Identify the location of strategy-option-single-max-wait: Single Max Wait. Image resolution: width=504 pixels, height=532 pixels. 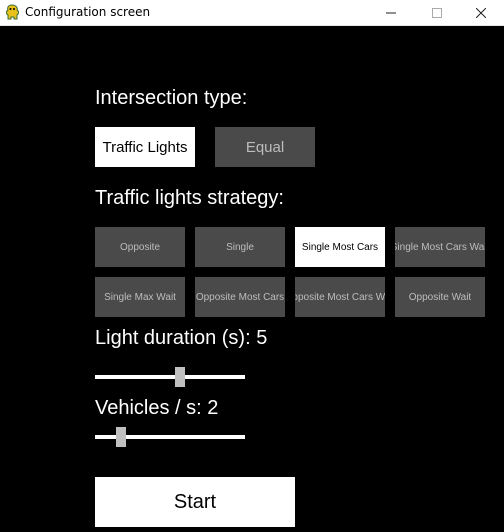
(140, 297).